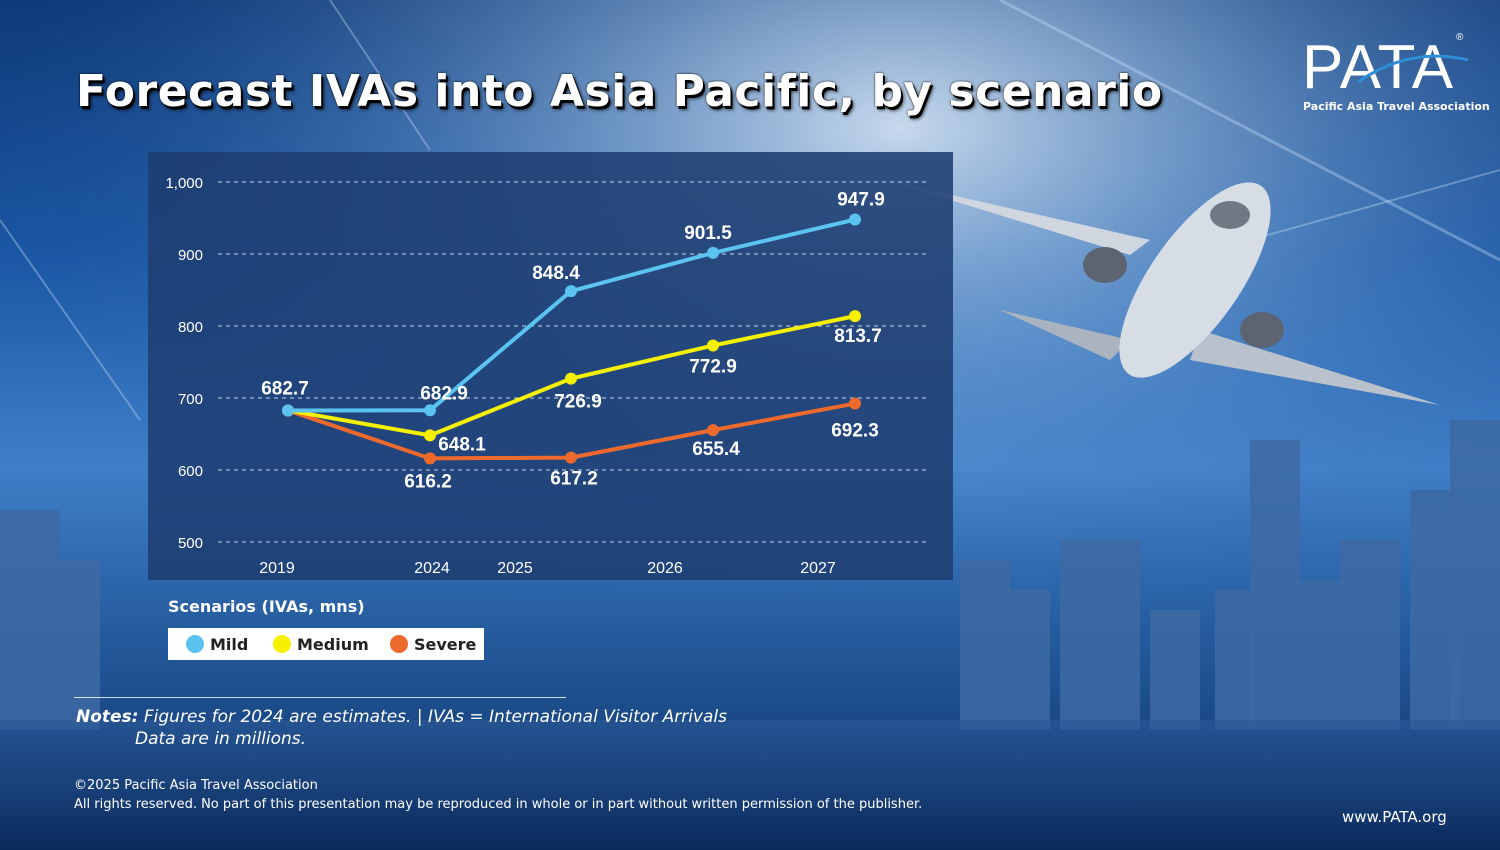 Image resolution: width=1500 pixels, height=850 pixels. I want to click on x-tick-label: 2025, so click(515, 568).